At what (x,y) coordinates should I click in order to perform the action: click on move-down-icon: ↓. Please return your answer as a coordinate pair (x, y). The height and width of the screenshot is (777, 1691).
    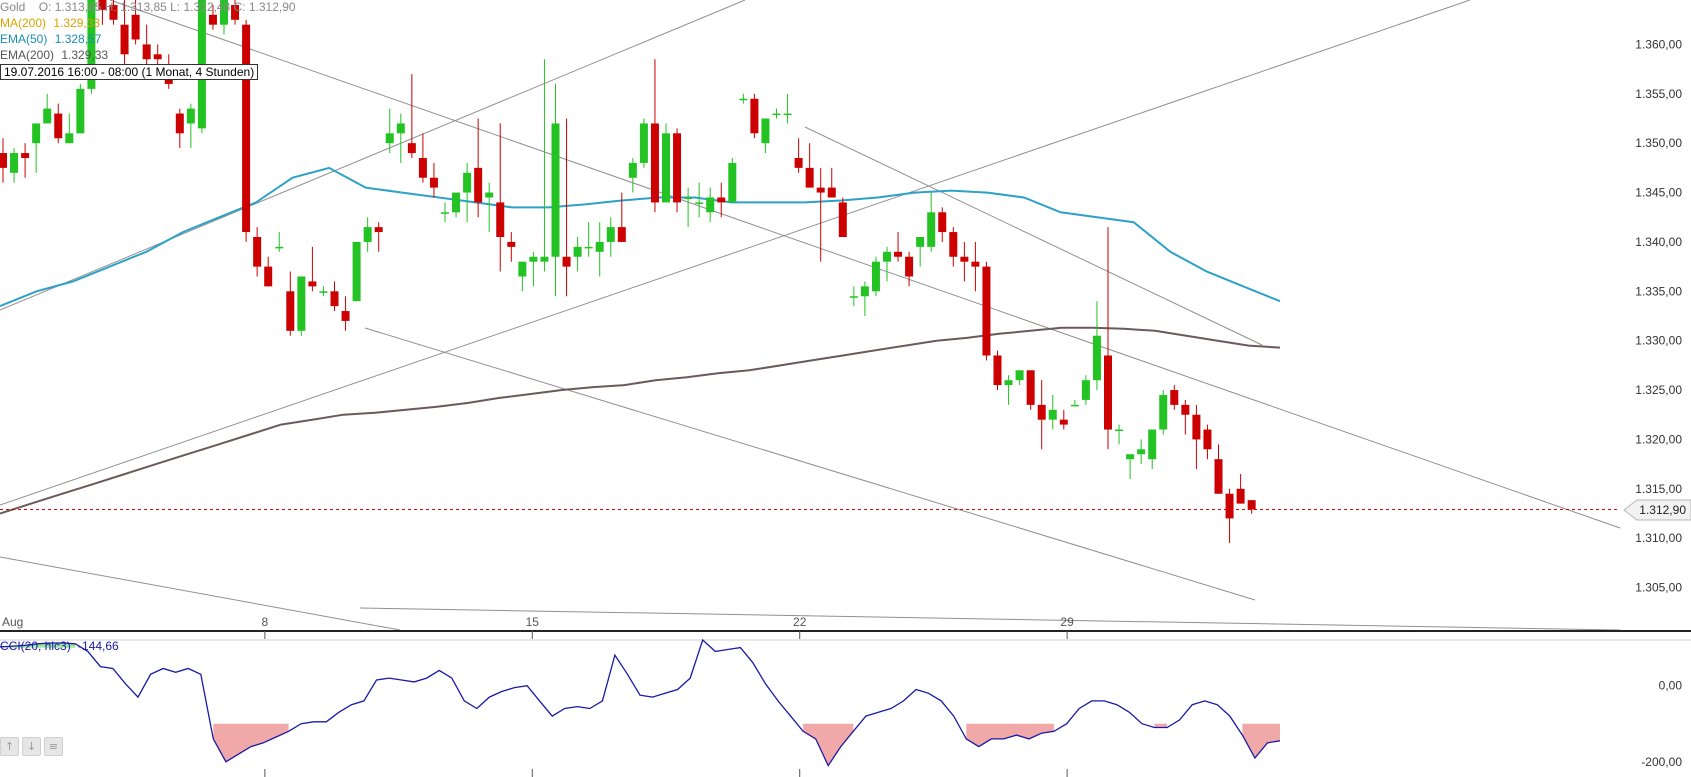
    Looking at the image, I should click on (31, 746).